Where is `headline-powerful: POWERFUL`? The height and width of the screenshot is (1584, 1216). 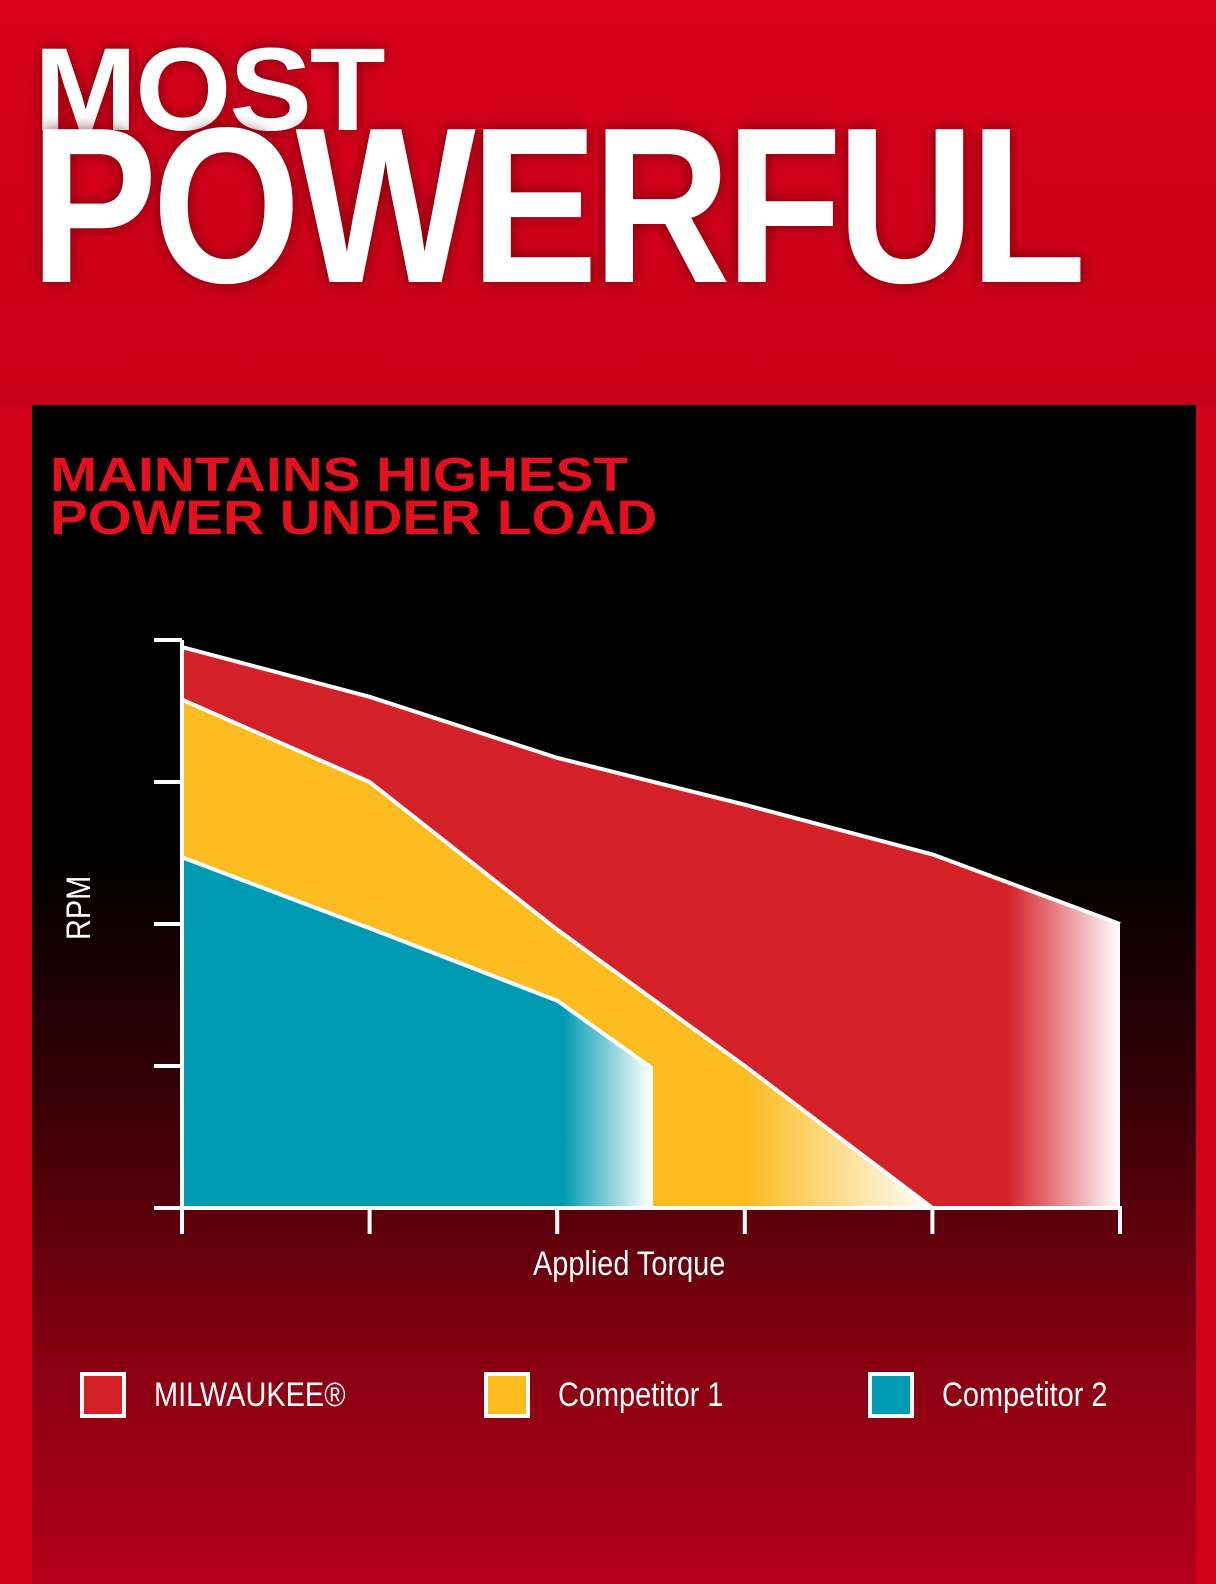 headline-powerful: POWERFUL is located at coordinates (558, 206).